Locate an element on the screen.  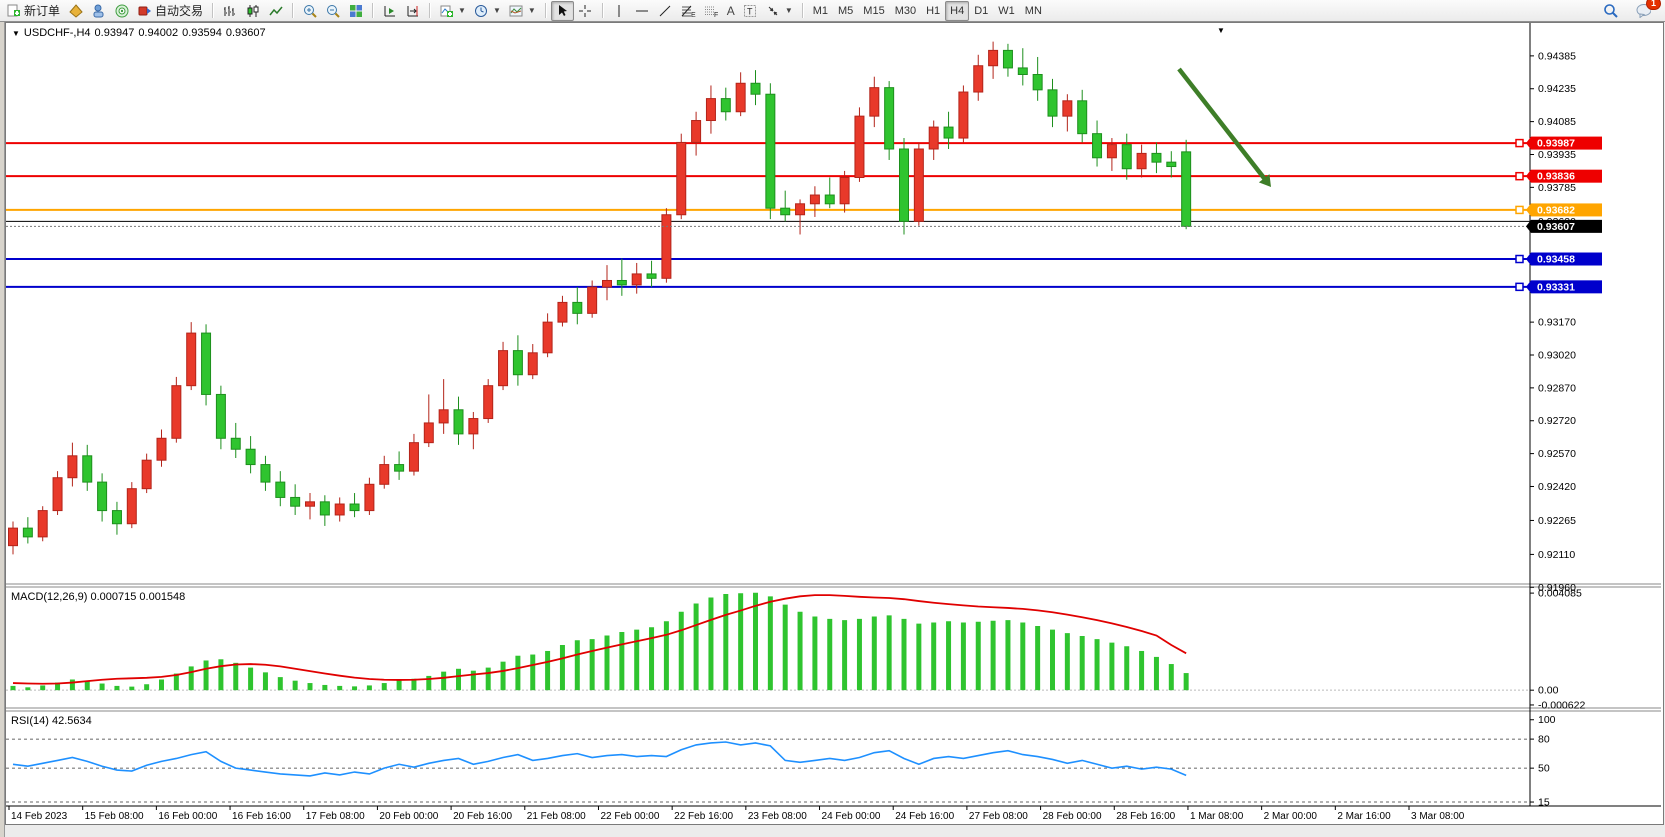
search-icon is located at coordinates (1610, 10).